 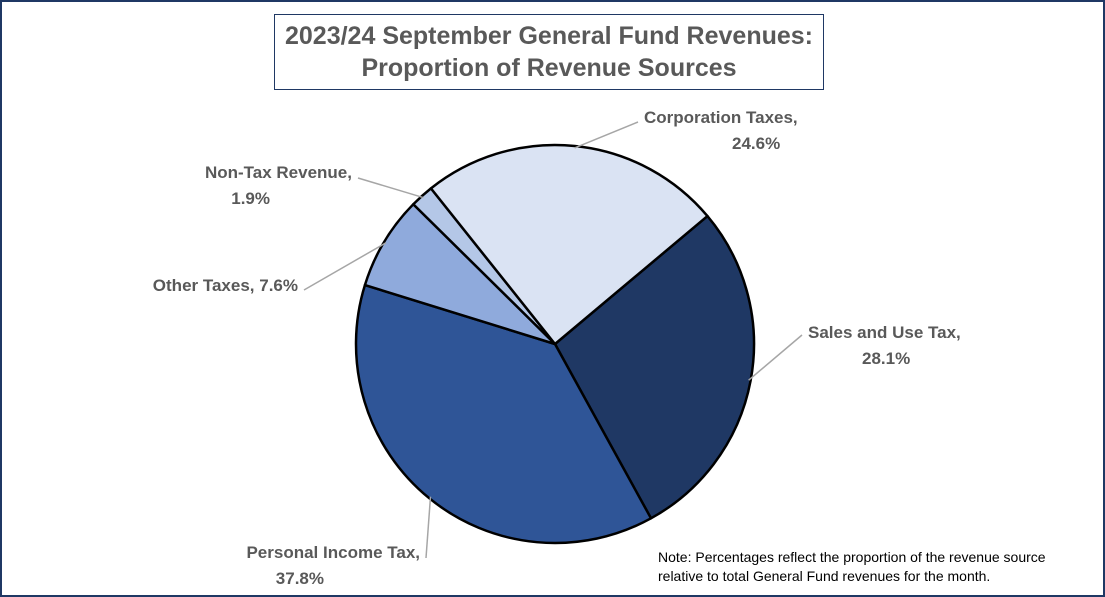 I want to click on pie-slice-other-taxes, so click(x=460, y=274).